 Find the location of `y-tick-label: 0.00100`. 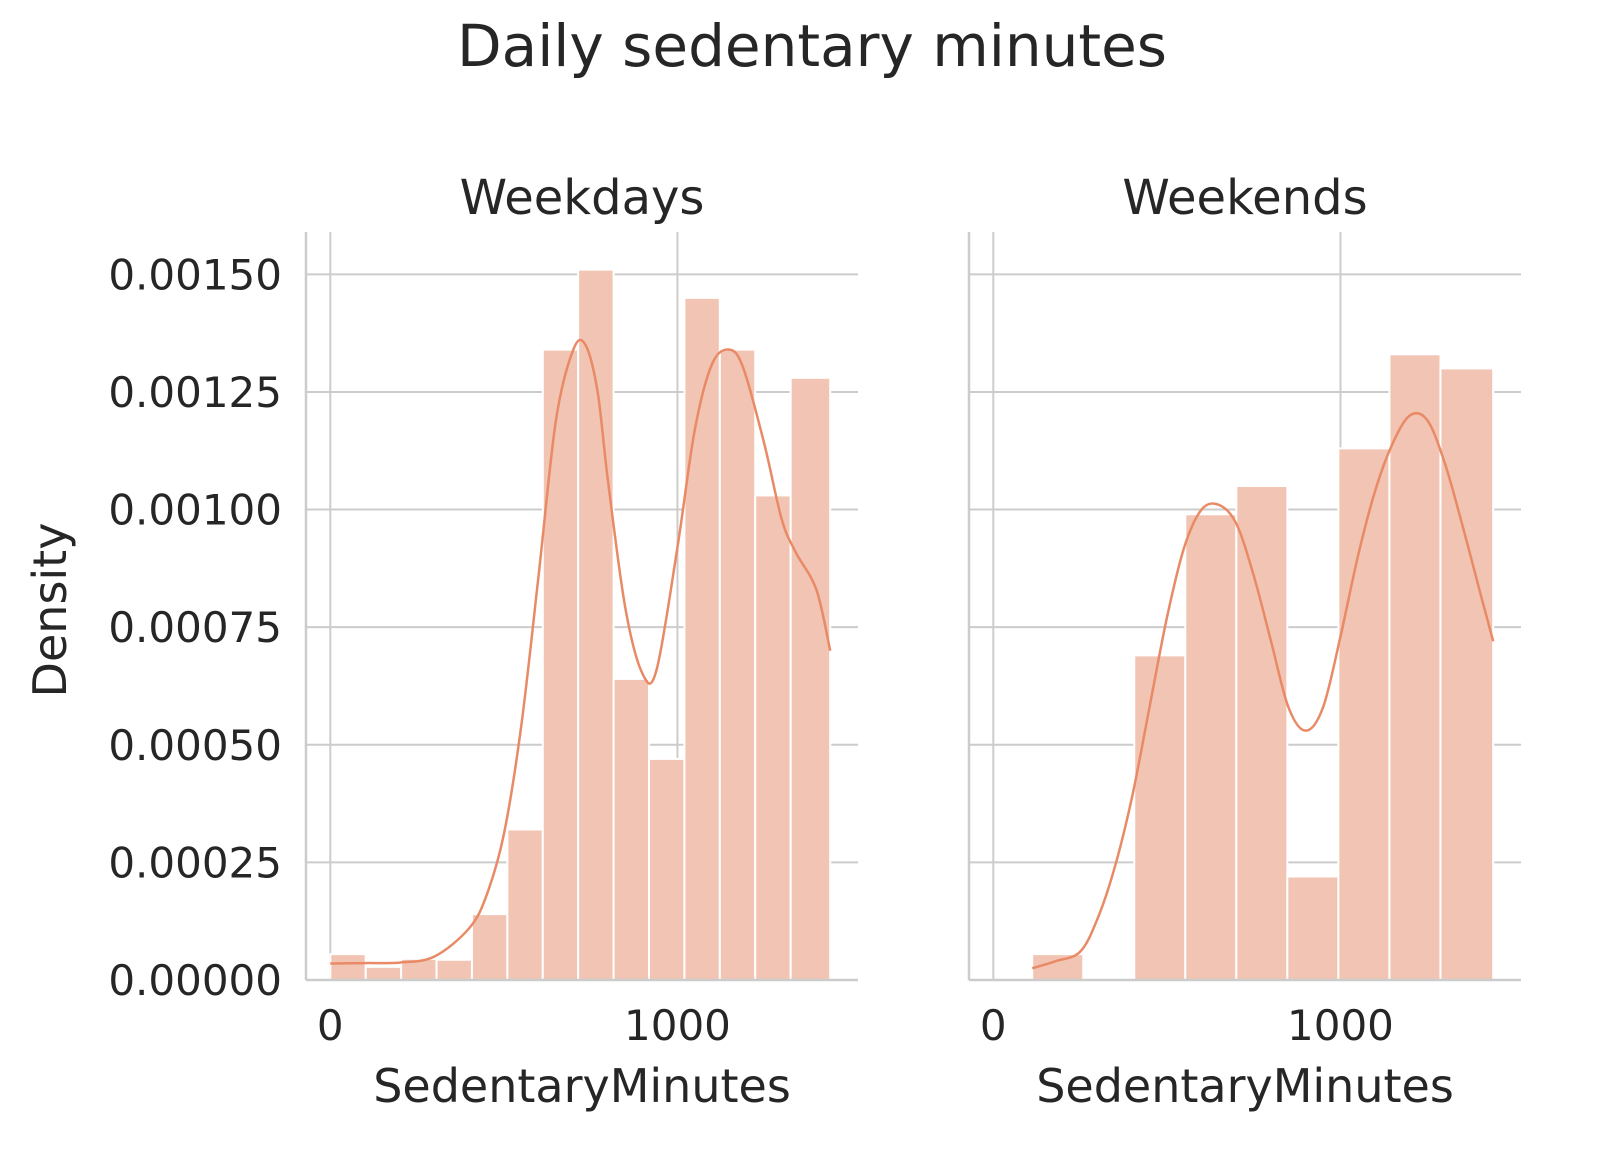

y-tick-label: 0.00100 is located at coordinates (195, 510).